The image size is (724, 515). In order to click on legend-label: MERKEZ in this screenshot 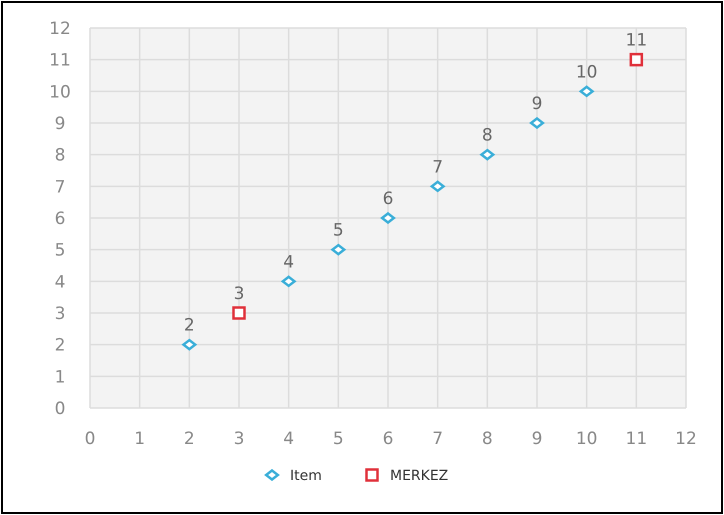, I will do `click(419, 476)`.